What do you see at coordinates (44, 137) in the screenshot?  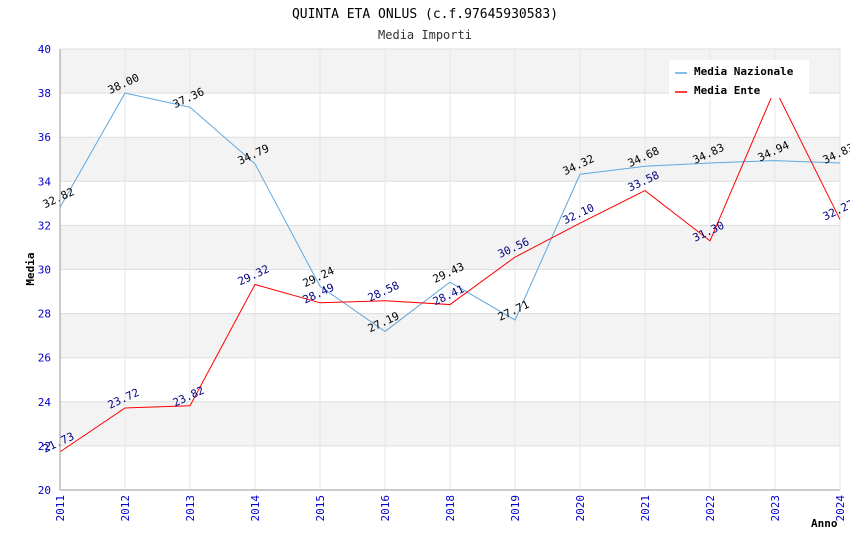 I see `y-tick-label: 36` at bounding box center [44, 137].